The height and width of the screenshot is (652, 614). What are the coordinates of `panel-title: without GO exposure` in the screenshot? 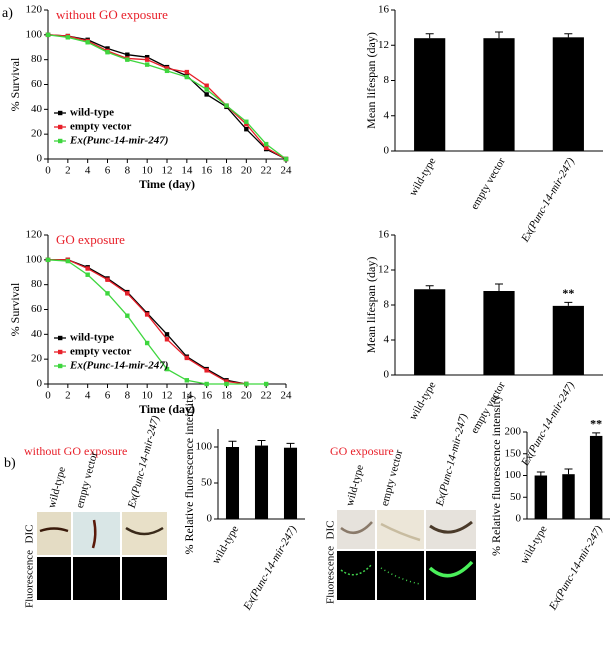 It's located at (75, 451).